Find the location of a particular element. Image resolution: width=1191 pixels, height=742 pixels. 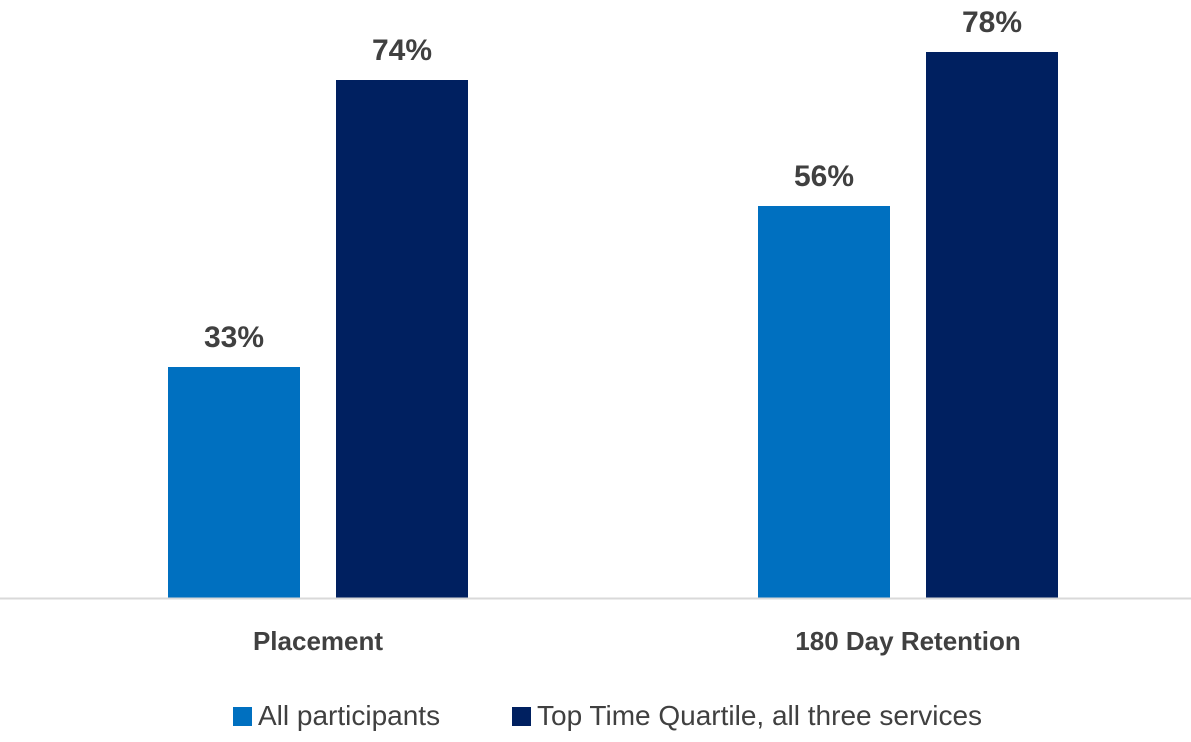

data-label-series-1-180-day-retention: 56% is located at coordinates (824, 176).